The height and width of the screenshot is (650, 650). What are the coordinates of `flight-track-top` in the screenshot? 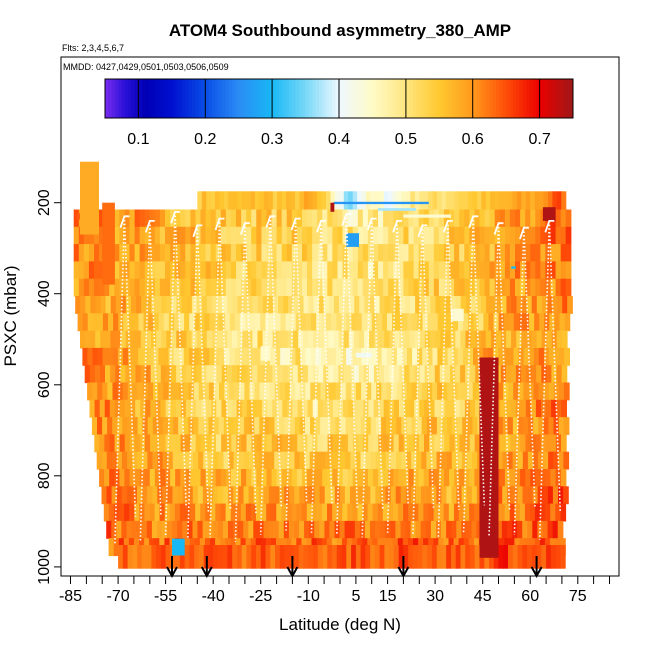 It's located at (397, 226).